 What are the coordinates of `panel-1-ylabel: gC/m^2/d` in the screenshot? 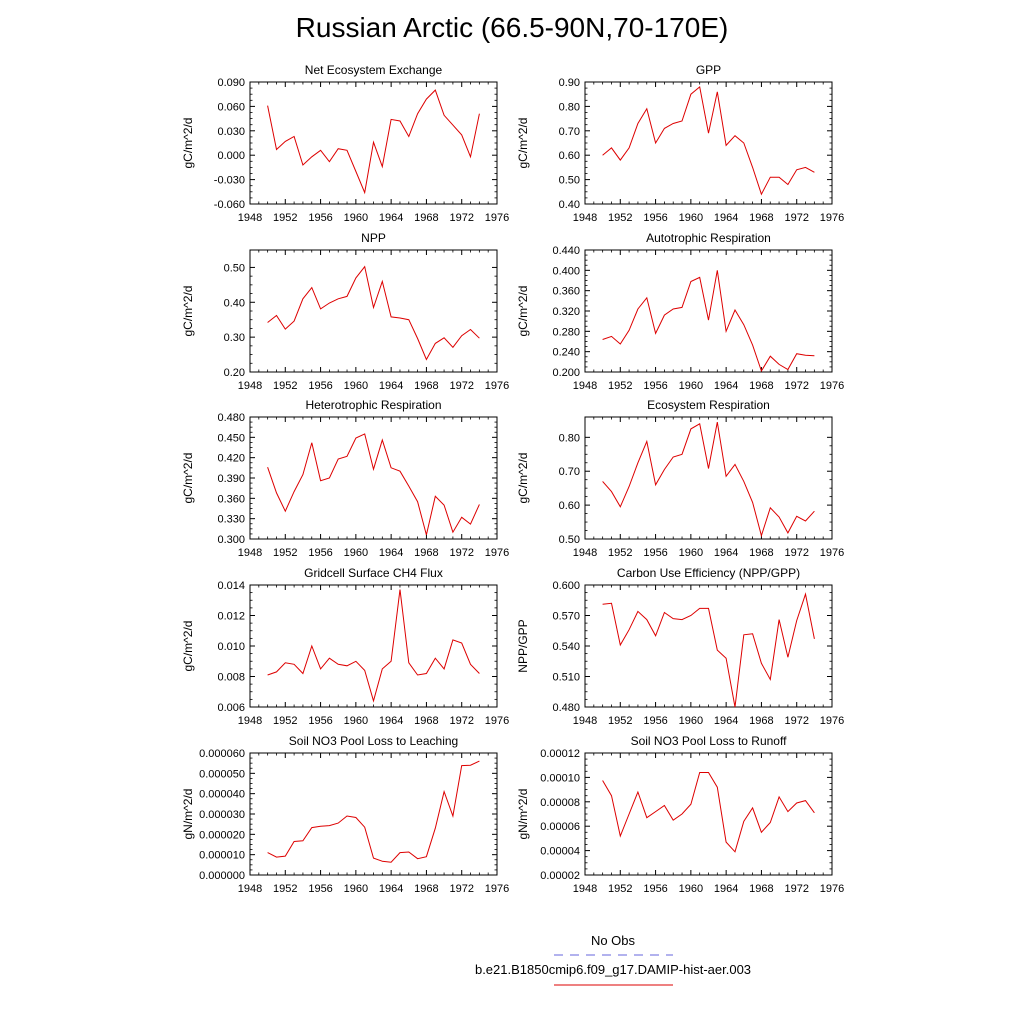 It's located at (188, 143).